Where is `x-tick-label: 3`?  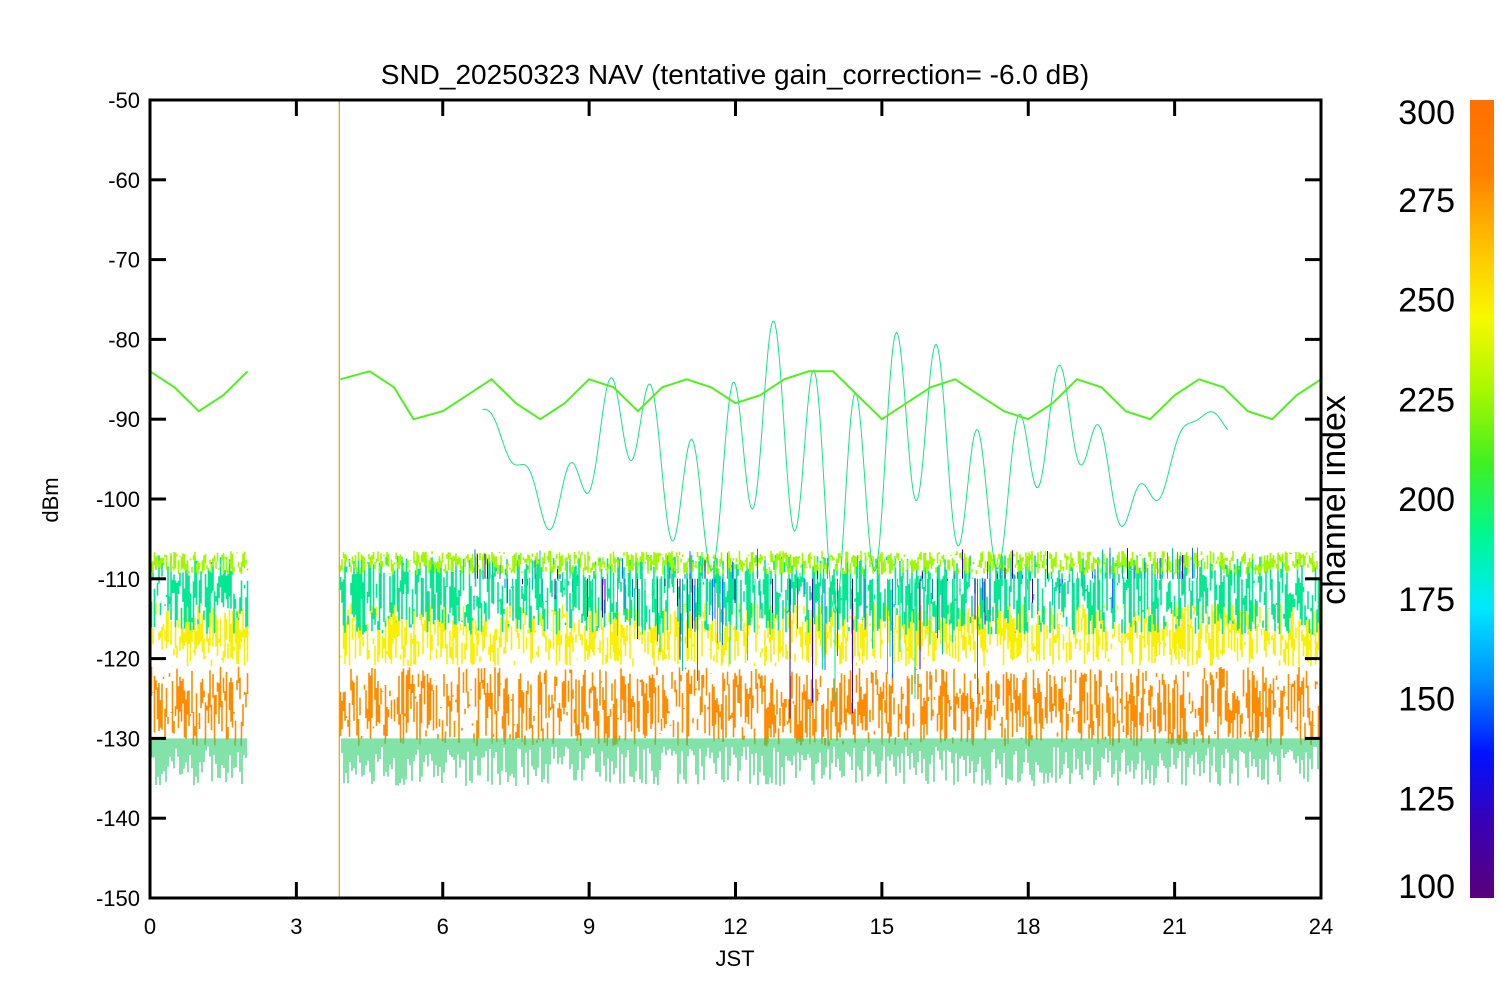
x-tick-label: 3 is located at coordinates (296, 926).